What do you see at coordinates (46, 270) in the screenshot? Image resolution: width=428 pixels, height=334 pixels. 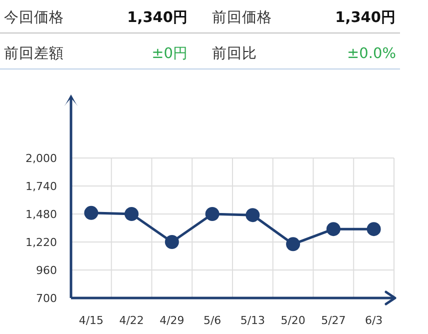 I see `y-tick-label: 960` at bounding box center [46, 270].